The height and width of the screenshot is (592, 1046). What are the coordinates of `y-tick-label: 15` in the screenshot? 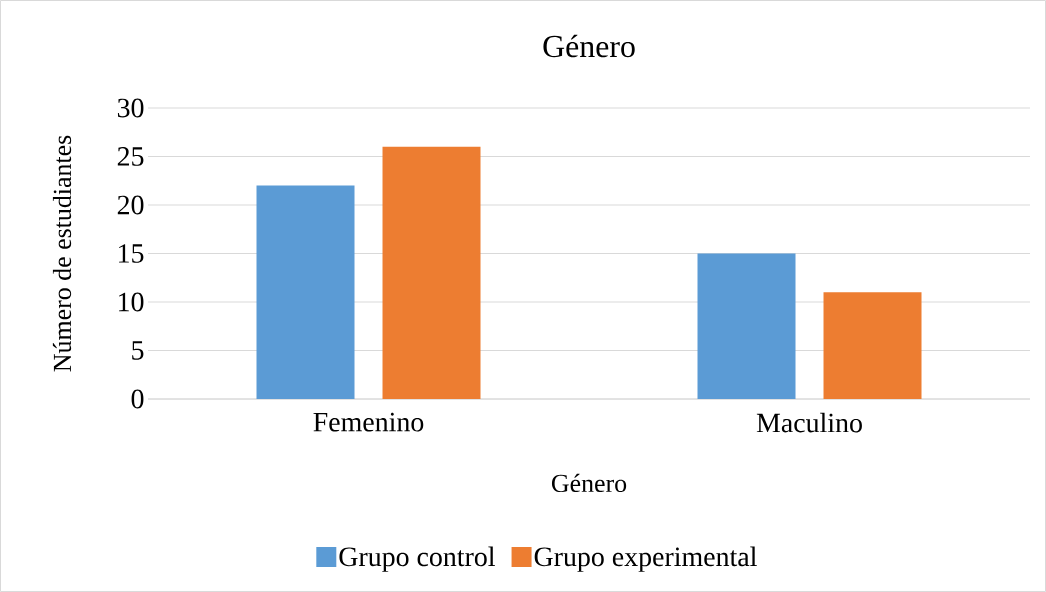 It's located at (131, 253).